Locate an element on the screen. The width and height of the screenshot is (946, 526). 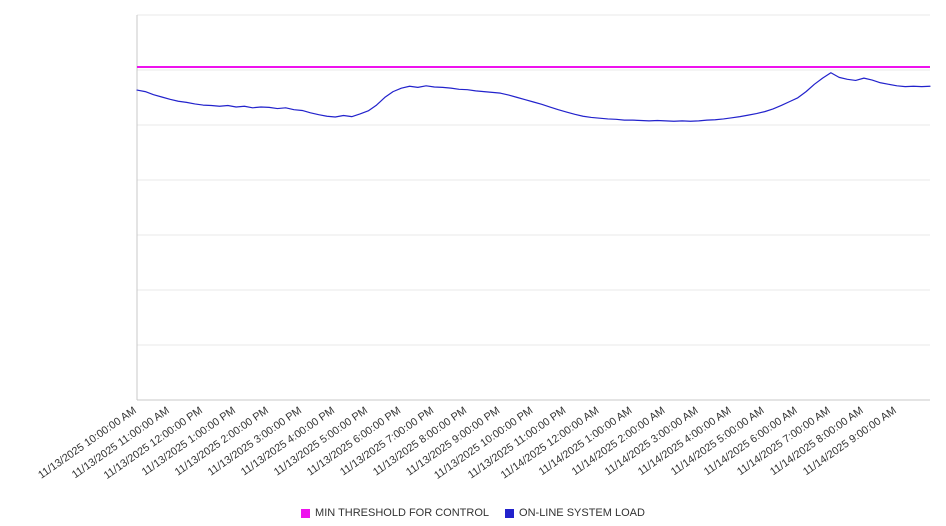
legend-label-load: ON-LINE SYSTEM LOAD is located at coordinates (582, 513).